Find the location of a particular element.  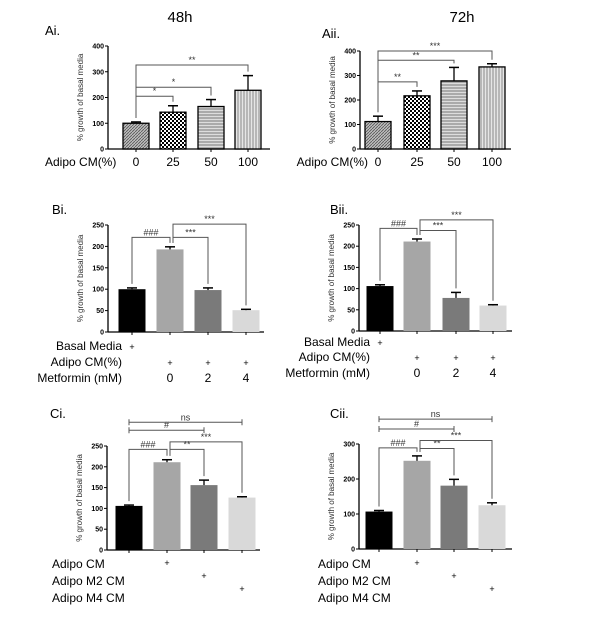

panel-label: Bii. is located at coordinates (339, 209).